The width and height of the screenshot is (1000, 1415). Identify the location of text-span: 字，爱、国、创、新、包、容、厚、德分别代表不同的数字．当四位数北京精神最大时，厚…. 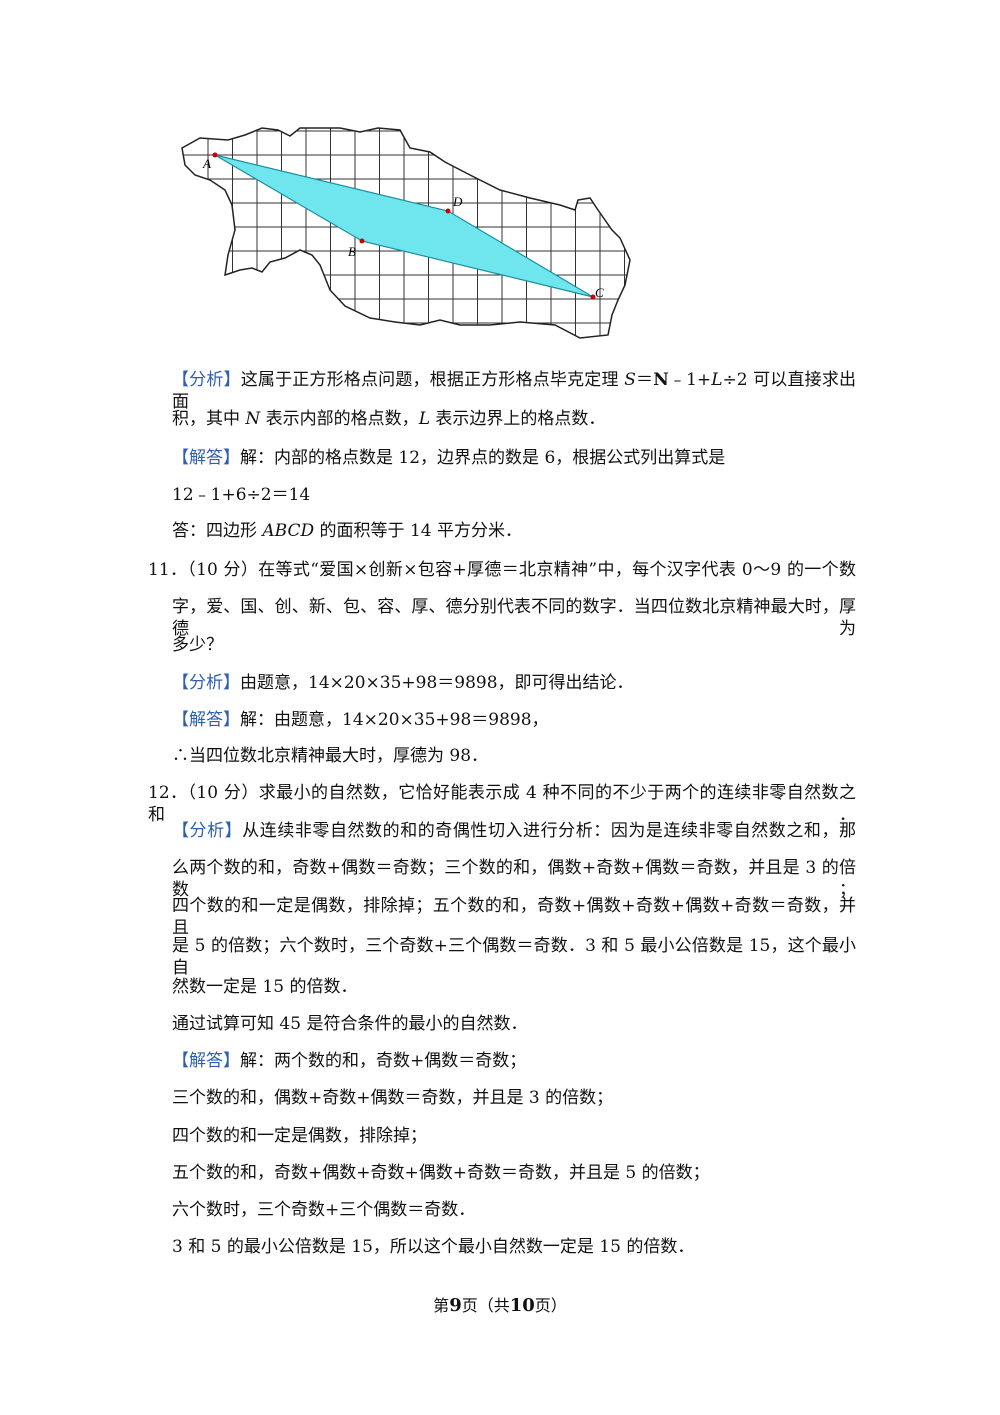
(514, 618).